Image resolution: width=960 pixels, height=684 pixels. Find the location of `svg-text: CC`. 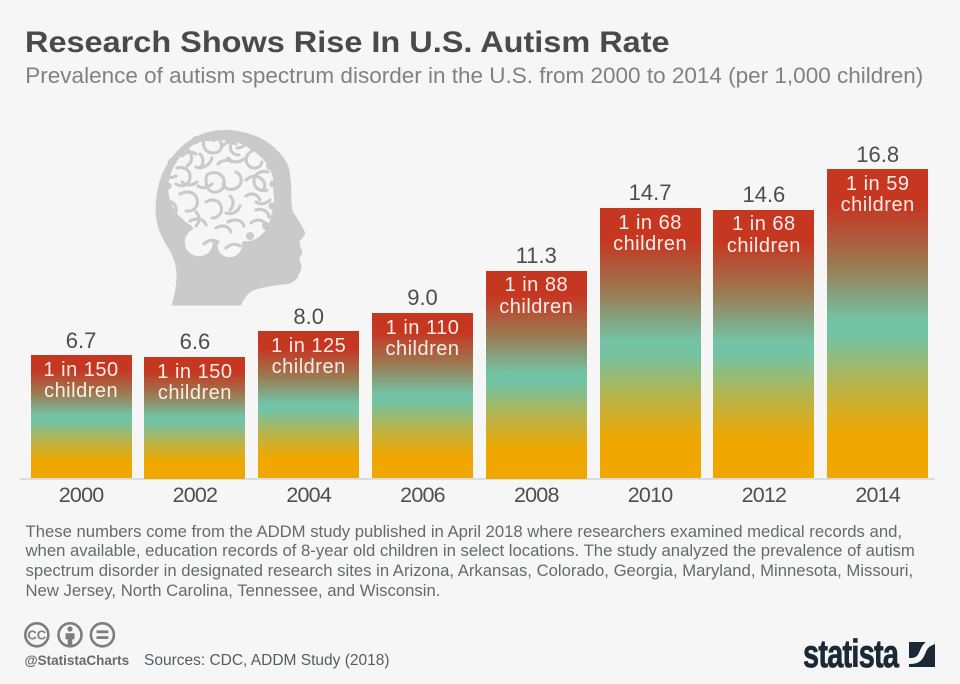

svg-text: CC is located at coordinates (36, 635).